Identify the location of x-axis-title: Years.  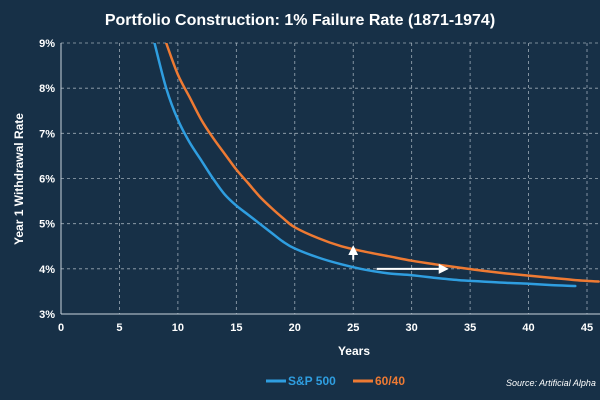
(354, 351).